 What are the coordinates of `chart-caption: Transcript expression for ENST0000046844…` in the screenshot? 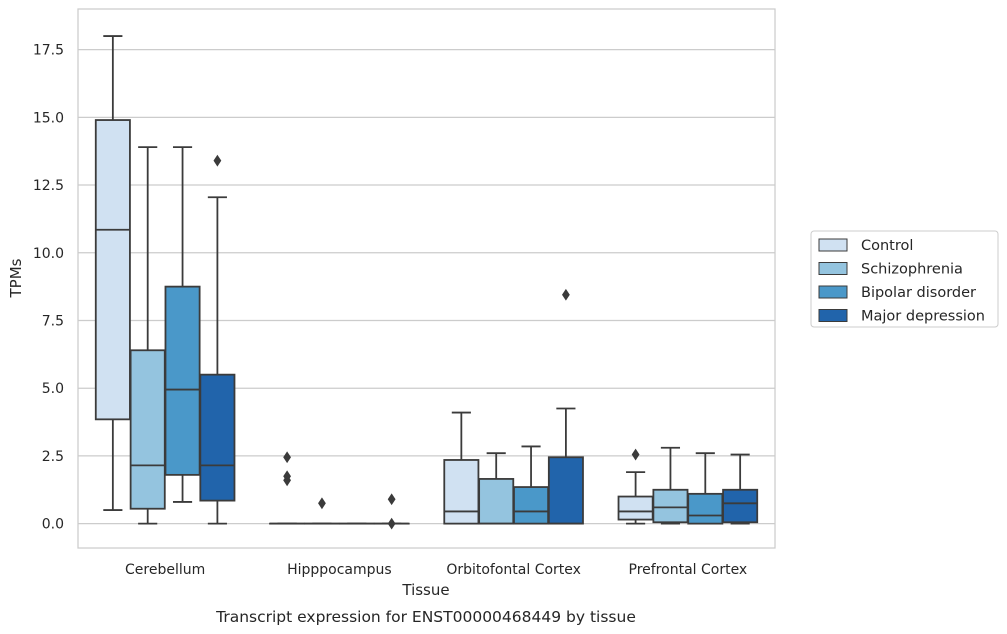 It's located at (425, 617).